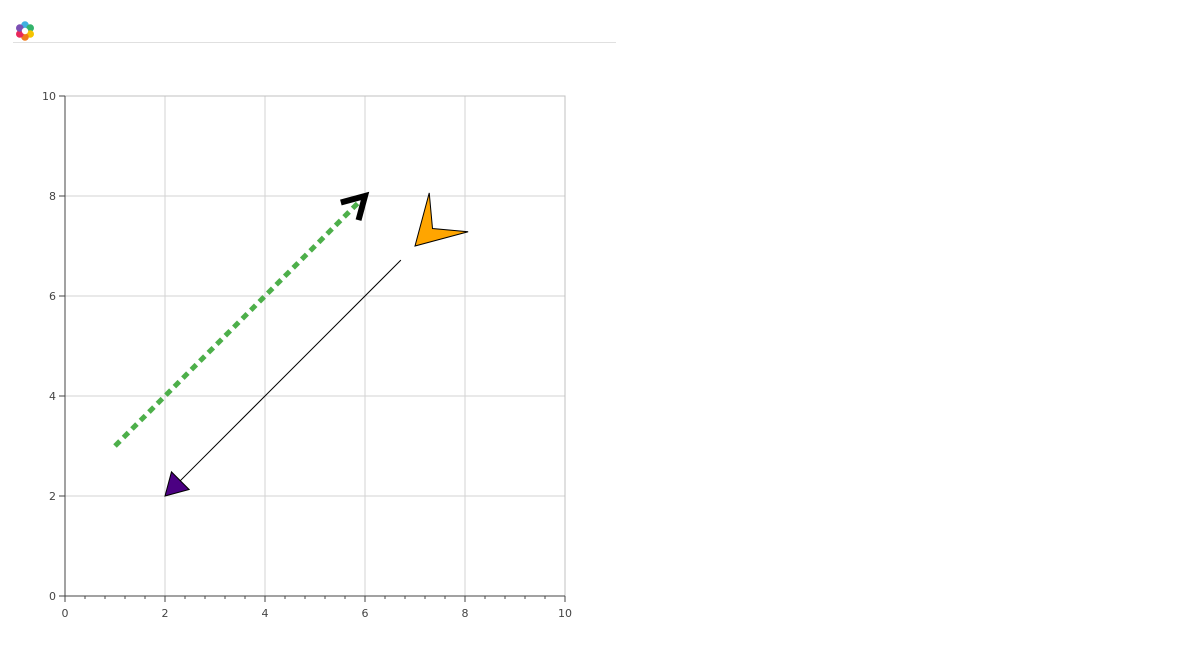 The height and width of the screenshot is (662, 1184). What do you see at coordinates (52, 596) in the screenshot?
I see `y-tick-label: 0` at bounding box center [52, 596].